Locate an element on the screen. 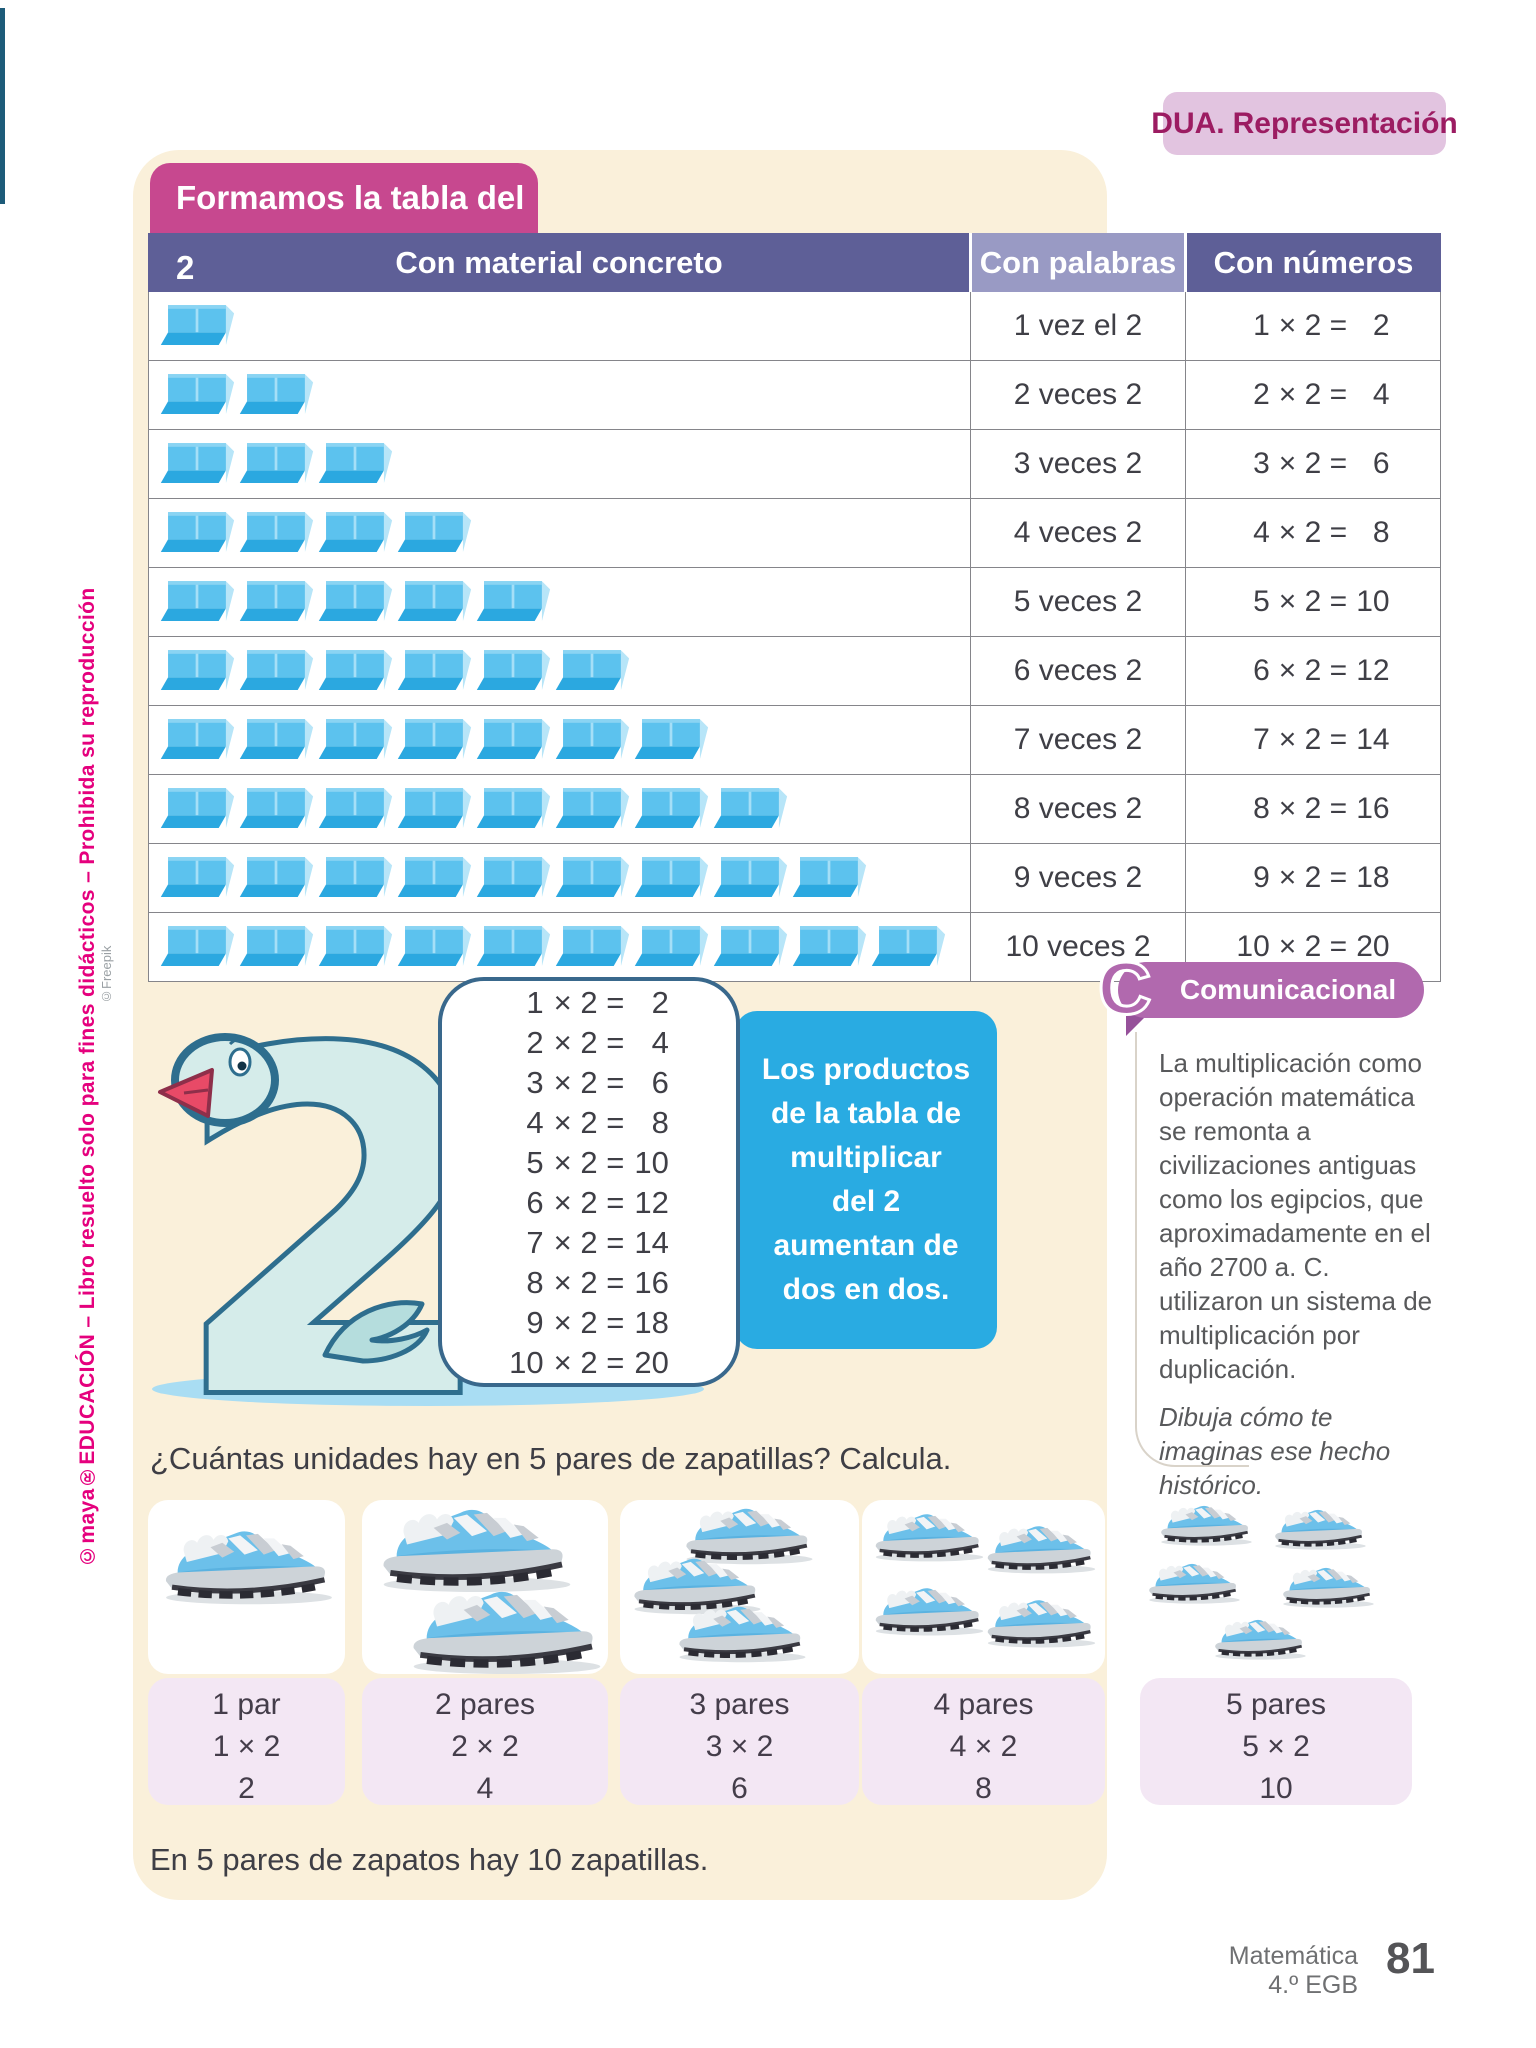 The image size is (1536, 2048). pair-label-5: 5 pares 5 × 2 10 is located at coordinates (1276, 1741).